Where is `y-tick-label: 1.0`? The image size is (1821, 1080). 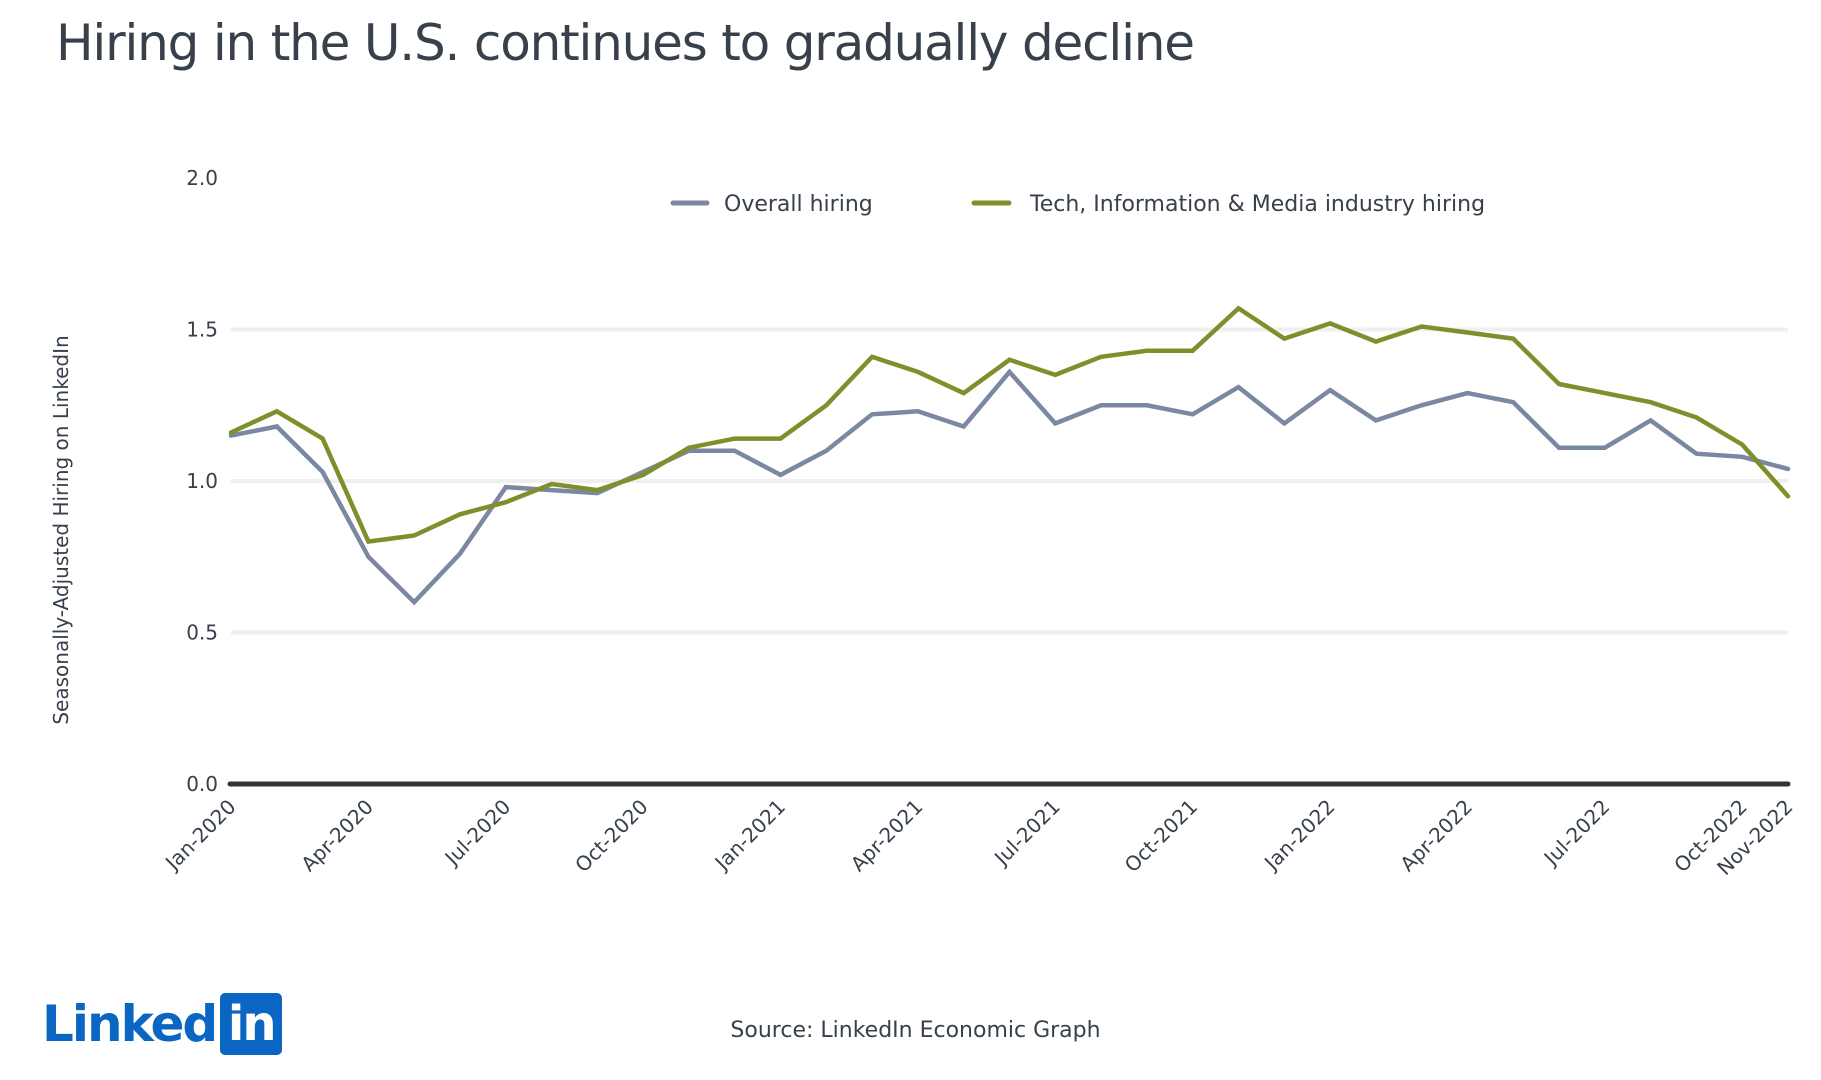
y-tick-label: 1.0 is located at coordinates (202, 481).